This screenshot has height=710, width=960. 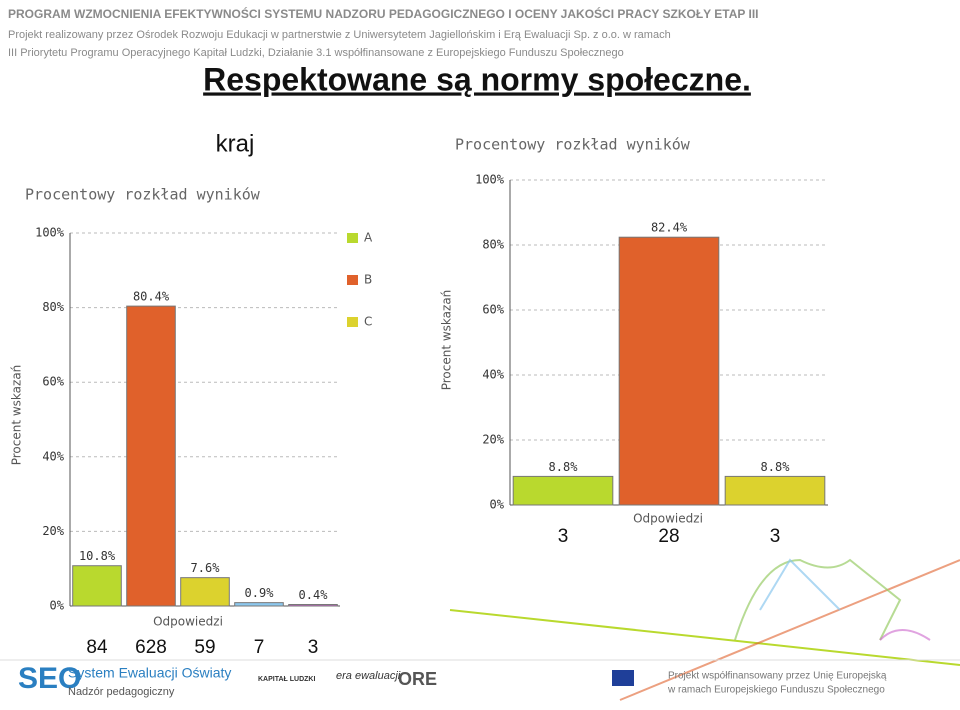 What do you see at coordinates (417, 679) in the screenshot?
I see `ore-logo: ORE` at bounding box center [417, 679].